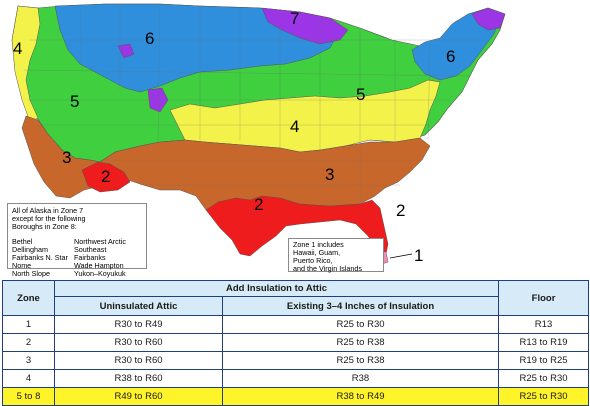 The width and height of the screenshot is (590, 406). Describe the element at coordinates (360, 378) in the screenshot. I see `existing-cell: R38` at that location.